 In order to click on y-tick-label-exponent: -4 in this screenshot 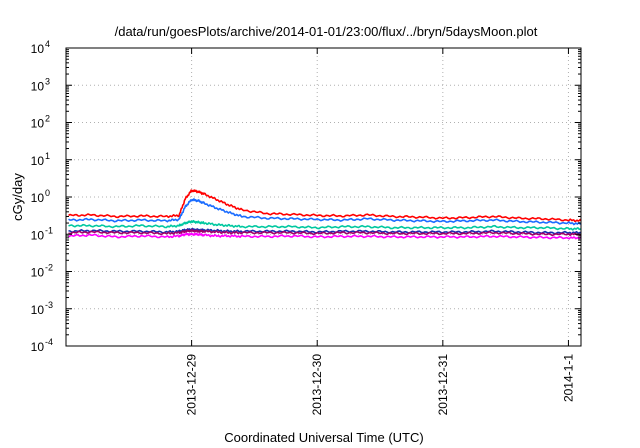, I will do `click(49, 342)`.